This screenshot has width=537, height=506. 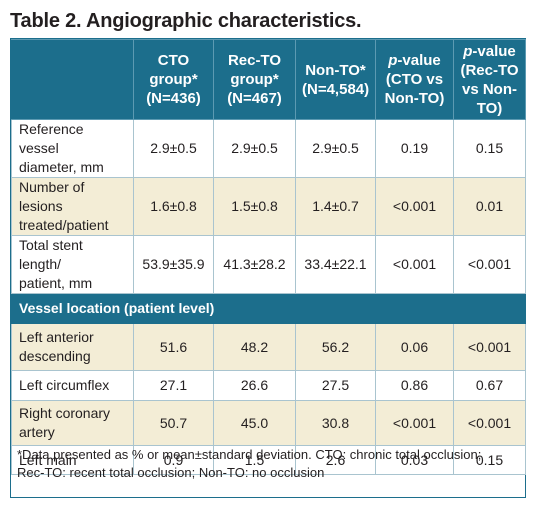 I want to click on cell-nonto: 27.5, so click(x=335, y=385).